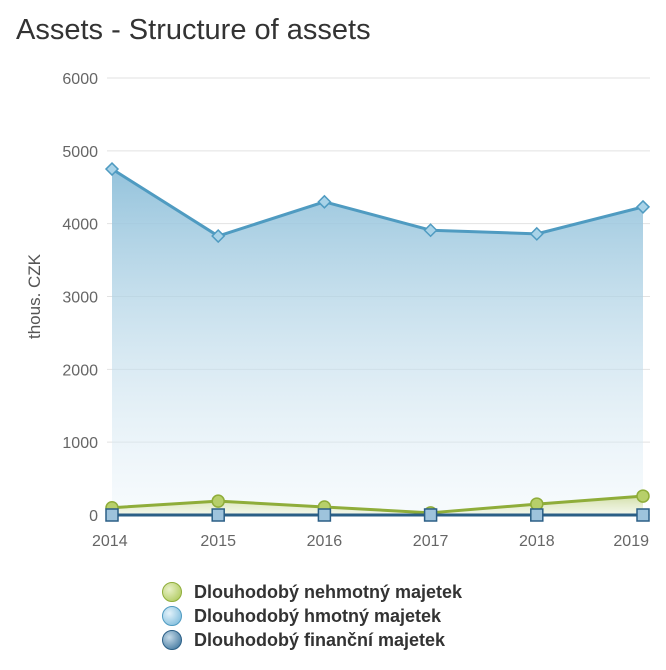 This screenshot has height=670, width=666. What do you see at coordinates (325, 541) in the screenshot?
I see `x-tick-label: 2016` at bounding box center [325, 541].